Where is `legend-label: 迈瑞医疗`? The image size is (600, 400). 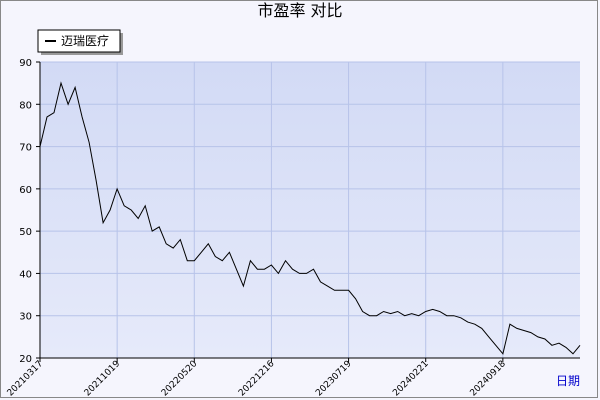 legend-label: 迈瑞医疗 is located at coordinates (85, 41).